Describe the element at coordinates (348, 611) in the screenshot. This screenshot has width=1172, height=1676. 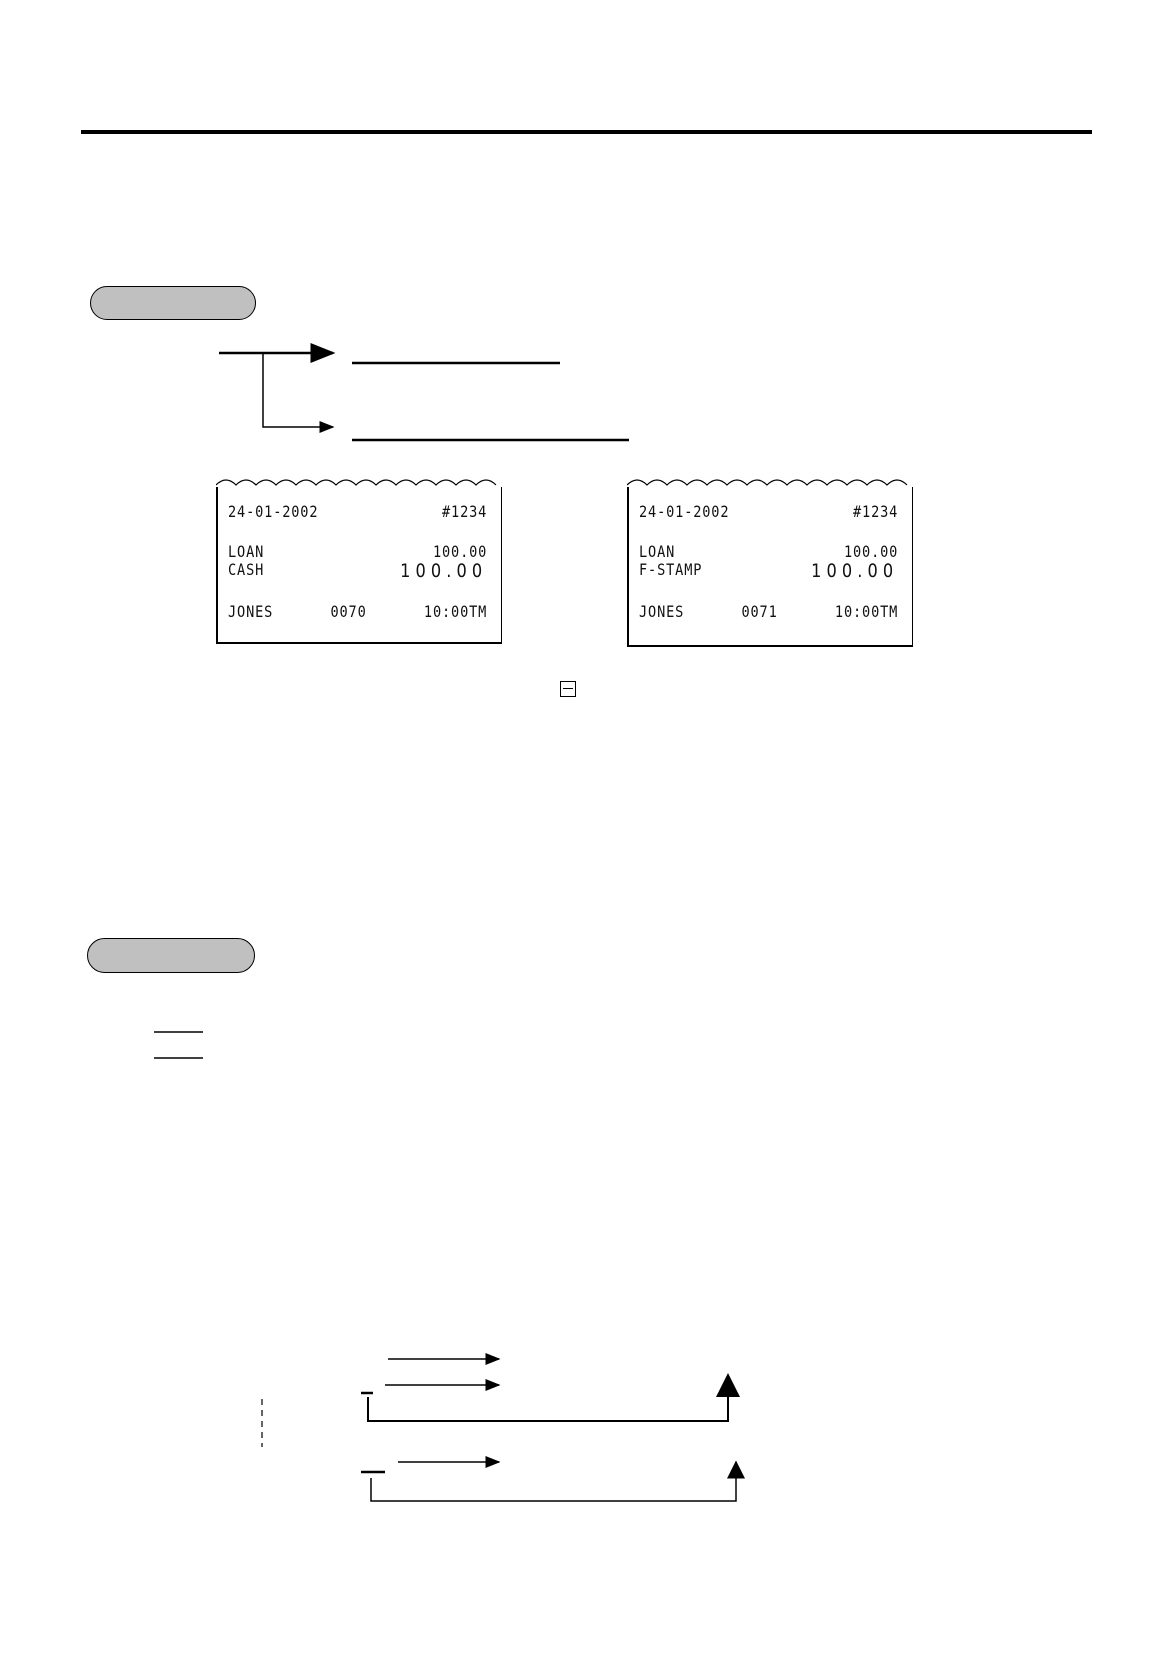
I see `receipt-consec: 0070` at that location.